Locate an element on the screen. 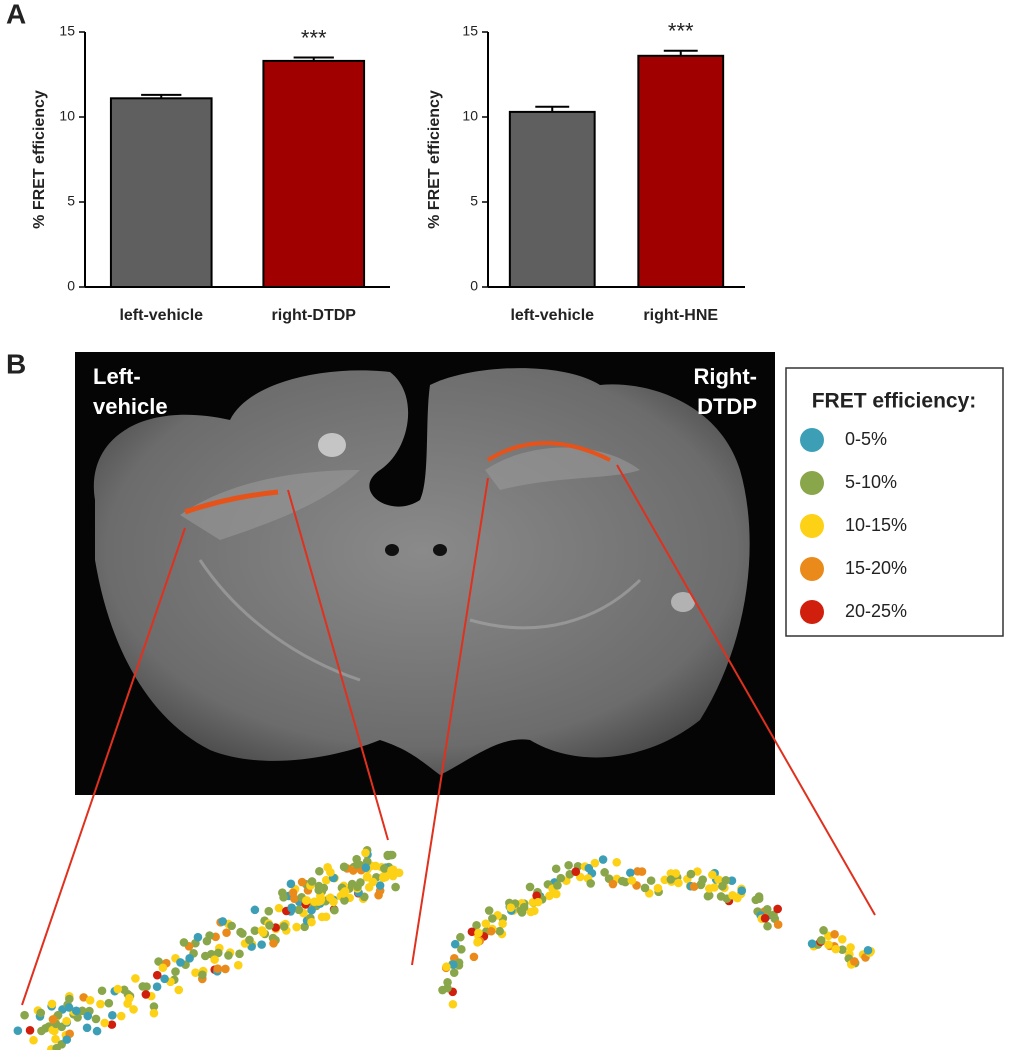 Image resolution: width=1009 pixels, height=1050 pixels. y-tick-label: 10 is located at coordinates (67, 116).